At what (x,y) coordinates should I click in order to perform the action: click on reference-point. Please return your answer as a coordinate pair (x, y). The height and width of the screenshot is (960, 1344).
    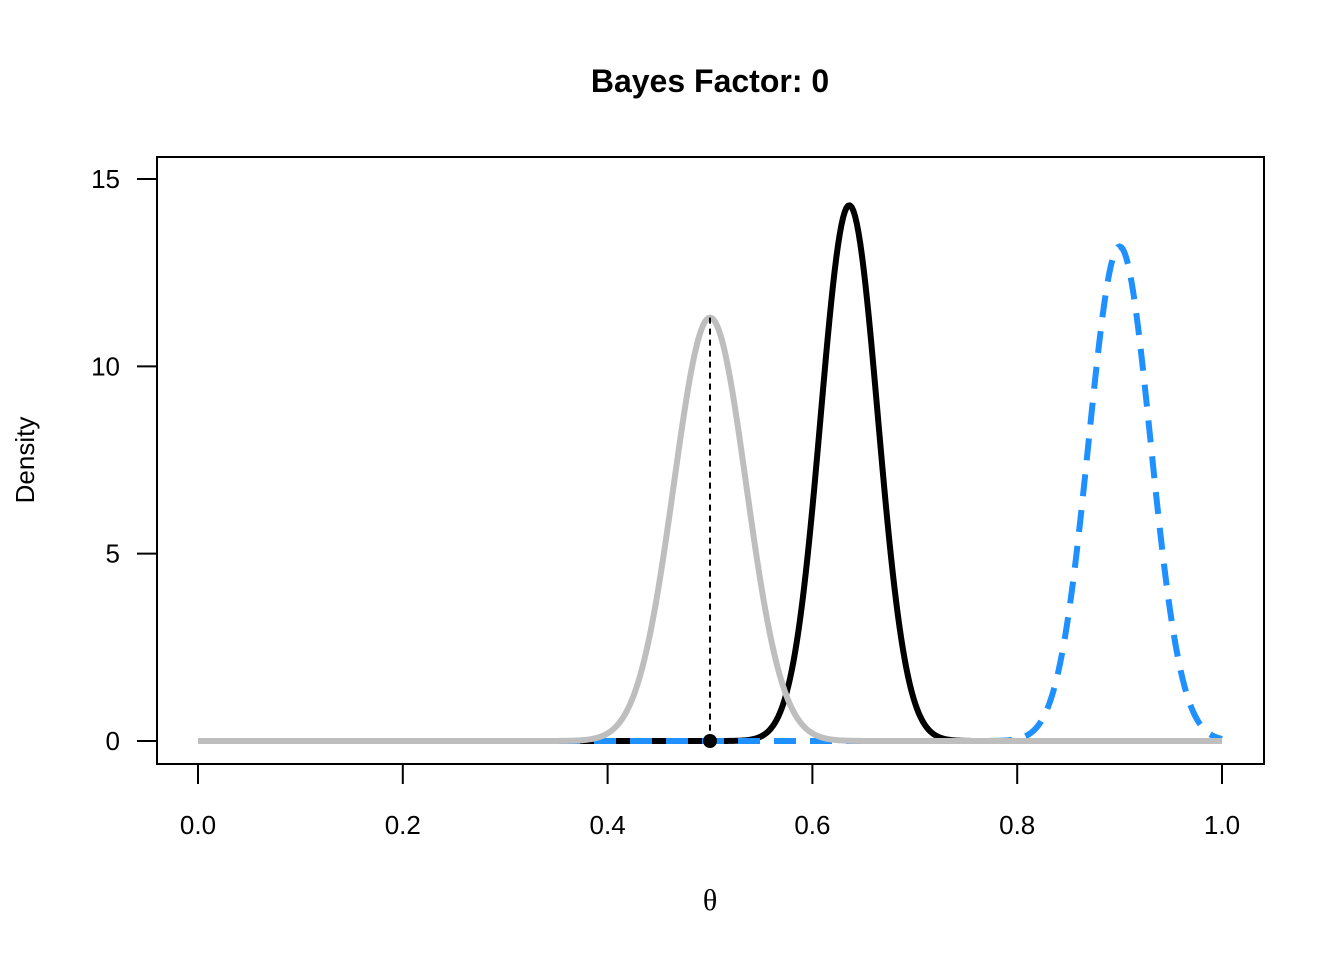
    Looking at the image, I should click on (710, 741).